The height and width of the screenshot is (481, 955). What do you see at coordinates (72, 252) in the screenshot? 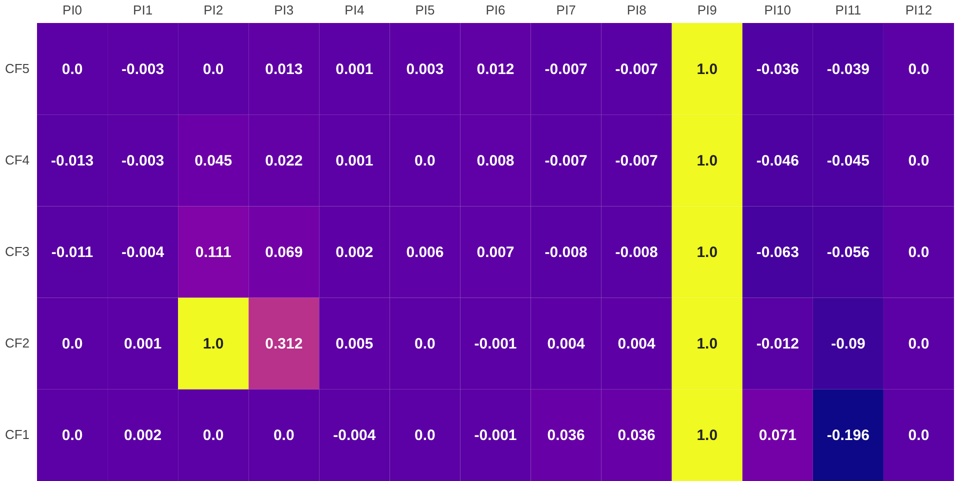
I see `data-label: -0.011` at bounding box center [72, 252].